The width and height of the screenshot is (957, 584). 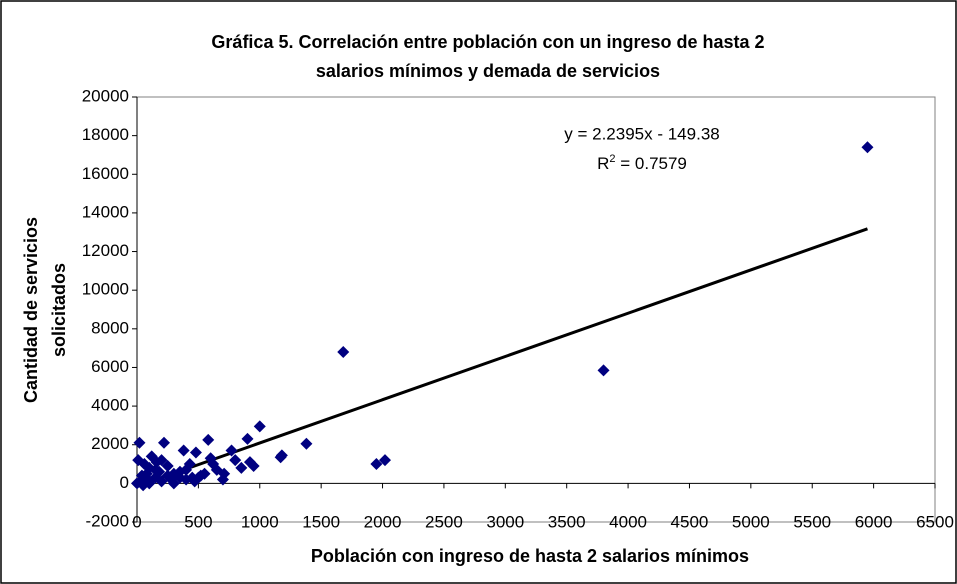 I want to click on y-axis-label: Cantidad de servicios, so click(x=31, y=310).